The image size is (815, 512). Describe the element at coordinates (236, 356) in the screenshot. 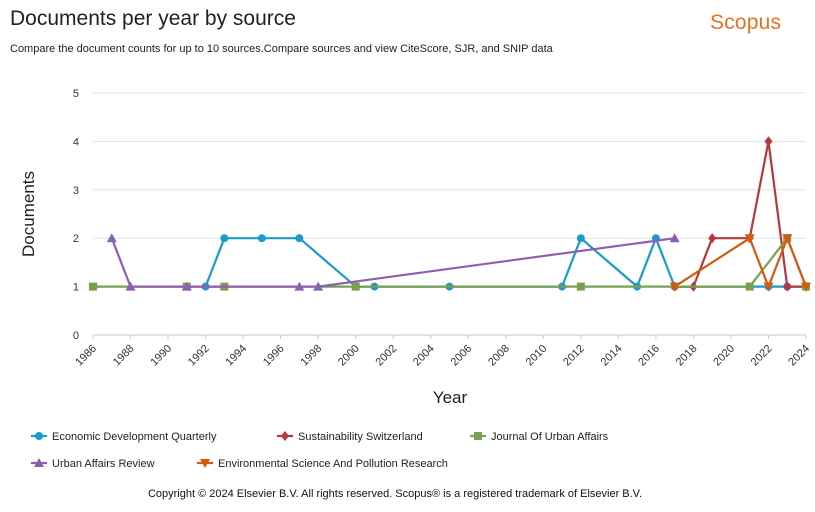

I see `x-tick-label: 1994` at that location.